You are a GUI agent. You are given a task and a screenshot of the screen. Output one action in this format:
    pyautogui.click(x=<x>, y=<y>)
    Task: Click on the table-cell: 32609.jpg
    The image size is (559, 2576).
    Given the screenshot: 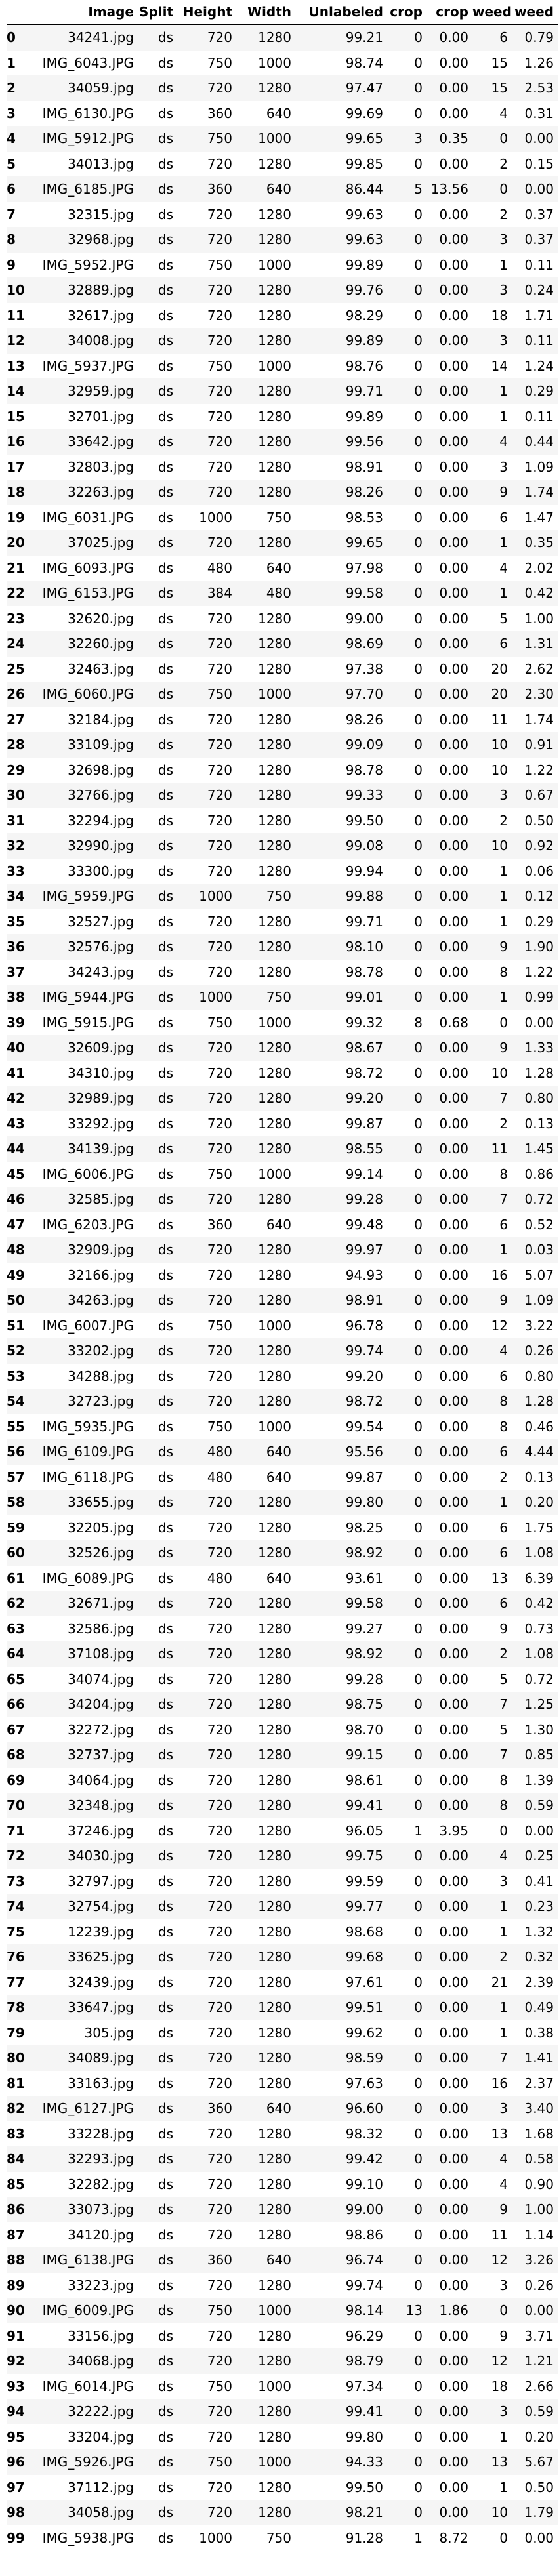 What is the action you would take?
    pyautogui.click(x=101, y=1048)
    